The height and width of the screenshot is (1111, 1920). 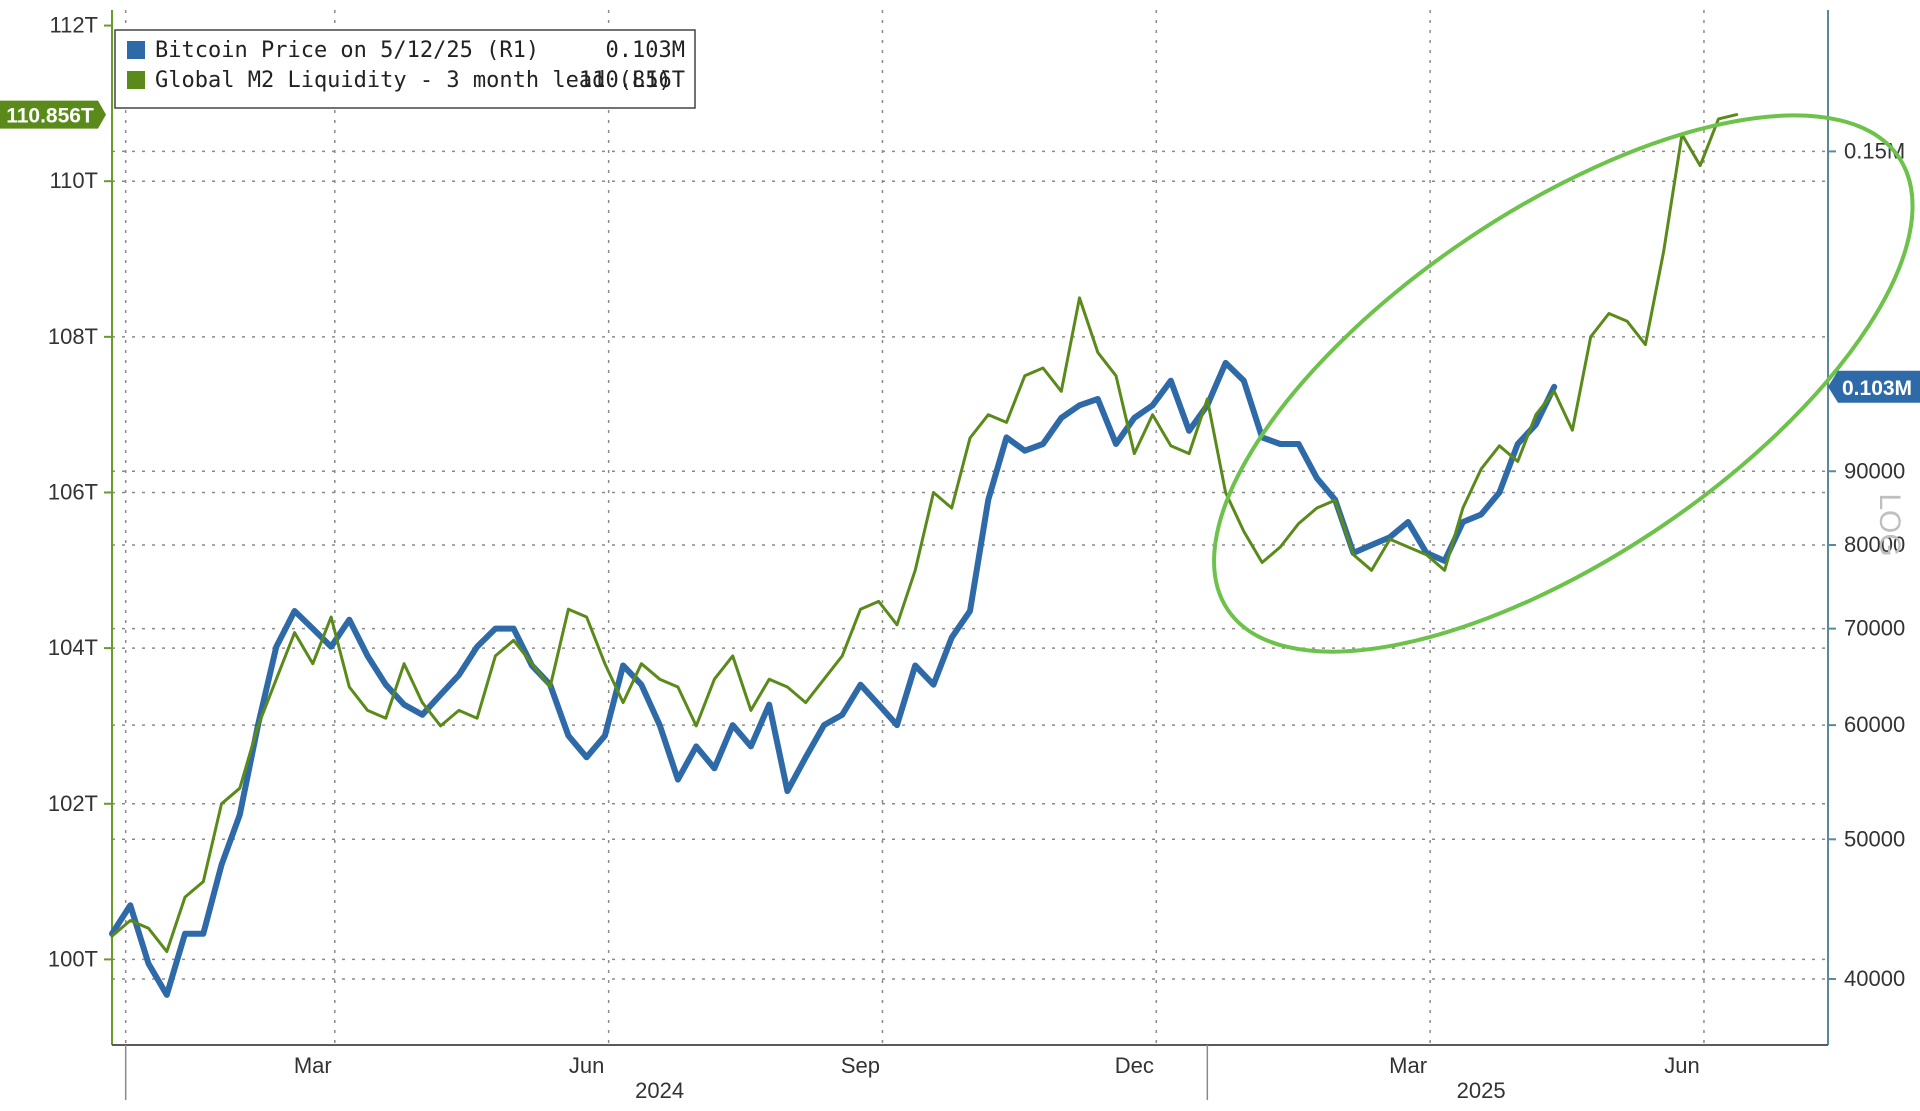 I want to click on month-tick-label: Sep, so click(x=860, y=1065).